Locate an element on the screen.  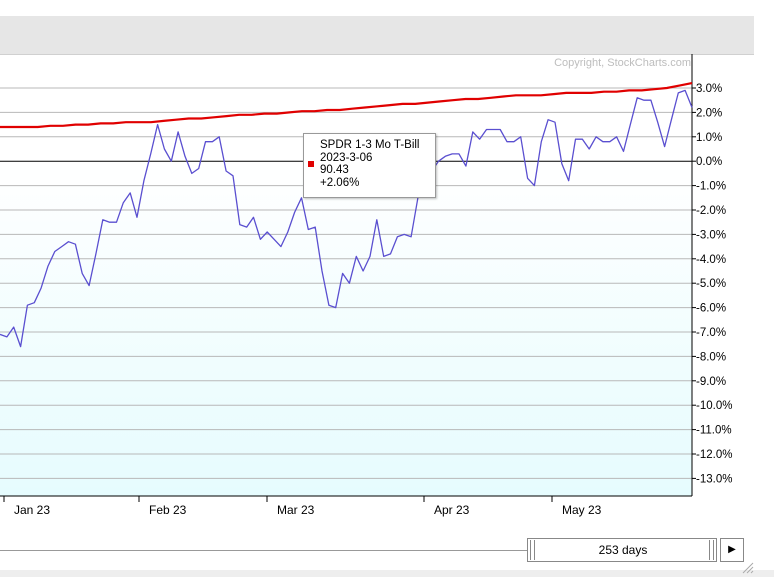
y-tick-label: -10.0% is located at coordinates (714, 406).